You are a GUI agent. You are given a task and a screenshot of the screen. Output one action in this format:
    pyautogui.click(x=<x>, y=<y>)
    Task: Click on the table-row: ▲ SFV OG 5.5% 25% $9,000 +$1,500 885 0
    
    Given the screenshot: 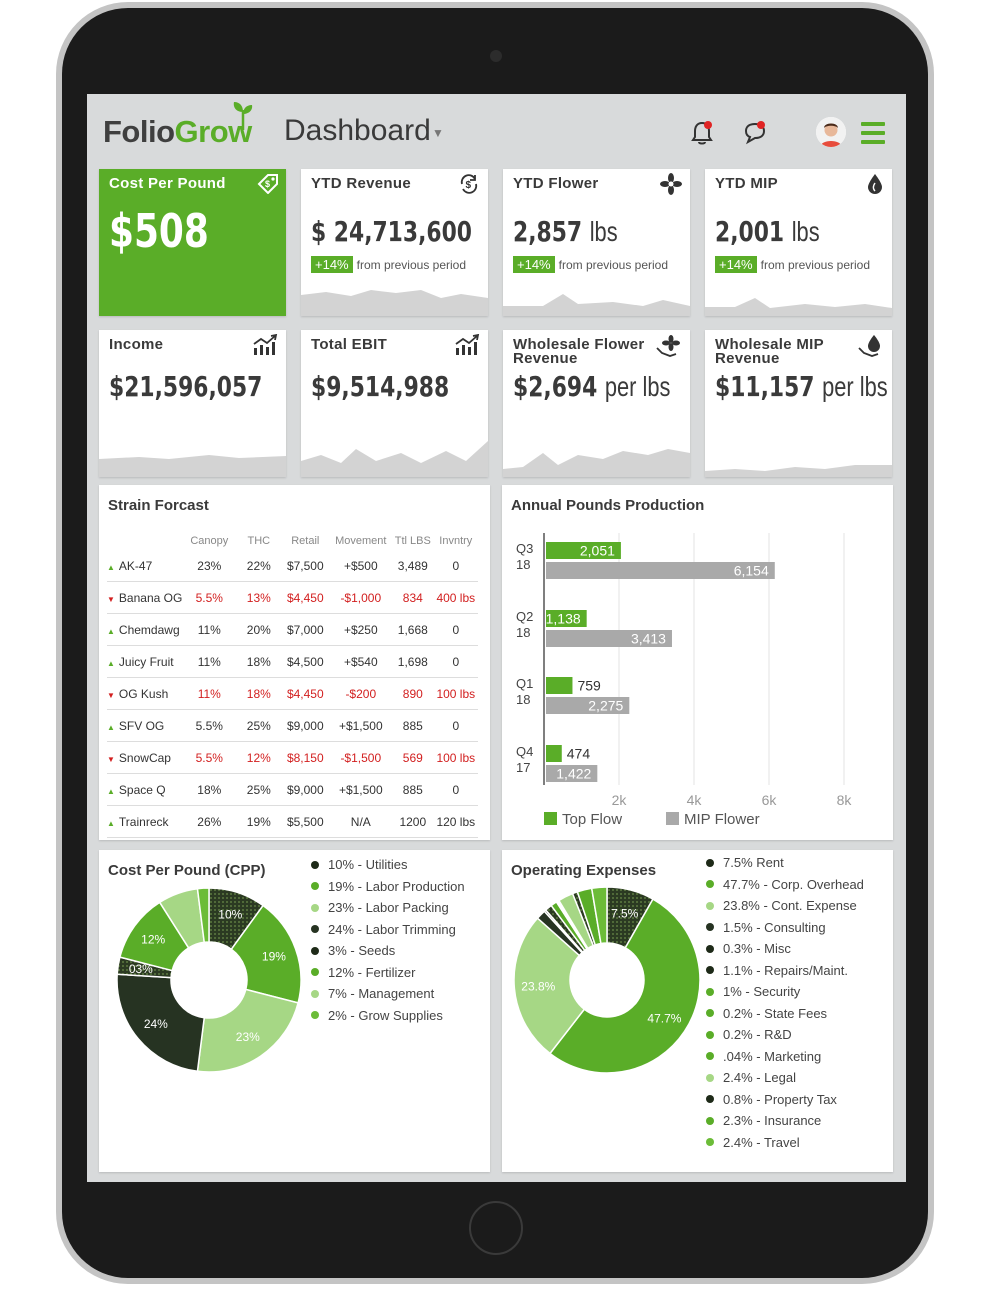 What is the action you would take?
    pyautogui.click(x=293, y=725)
    